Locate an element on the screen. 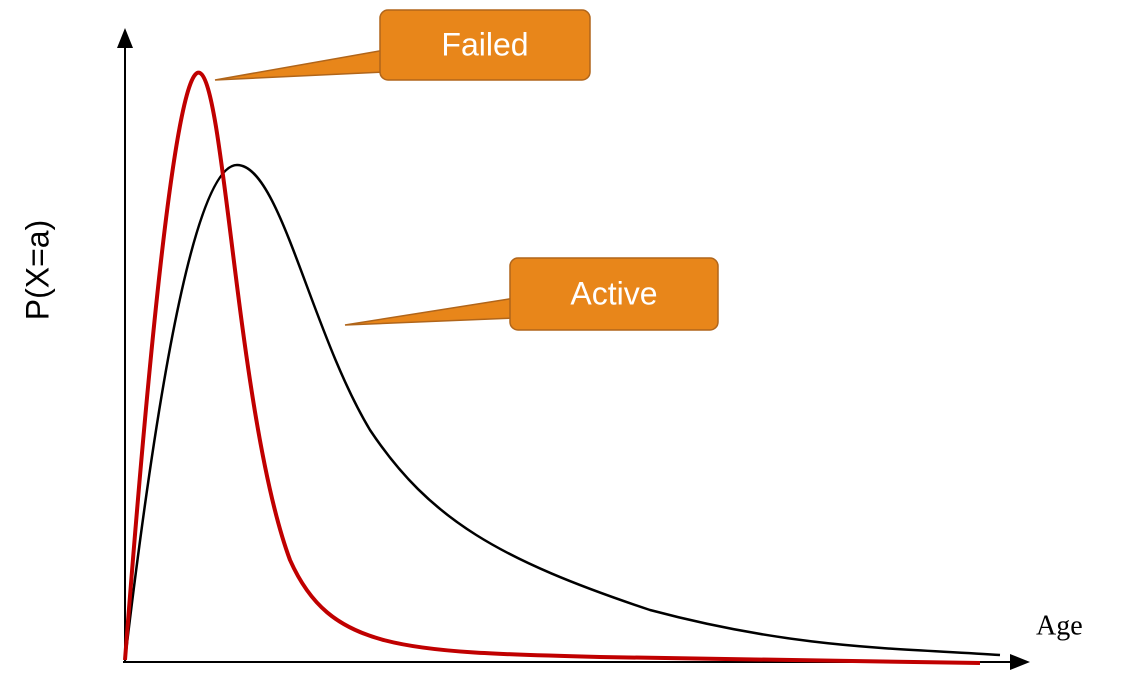 This screenshot has height=685, width=1143. x-axis-label: Age is located at coordinates (1059, 625).